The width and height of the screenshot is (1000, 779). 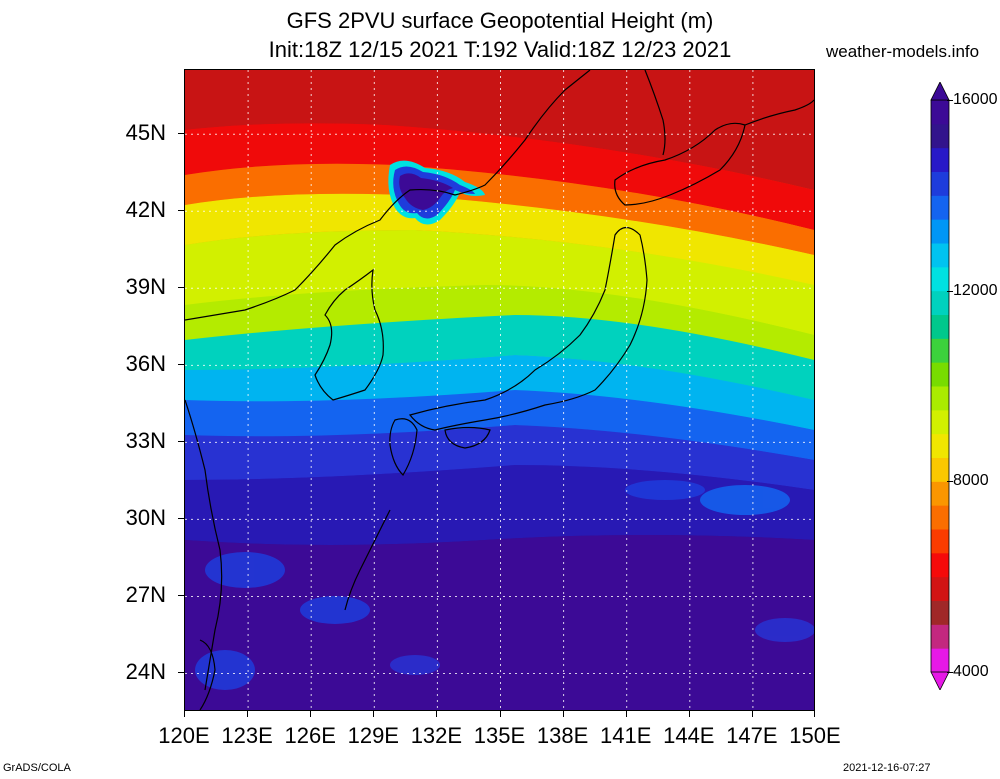 What do you see at coordinates (247, 735) in the screenshot?
I see `lon-label: 123E` at bounding box center [247, 735].